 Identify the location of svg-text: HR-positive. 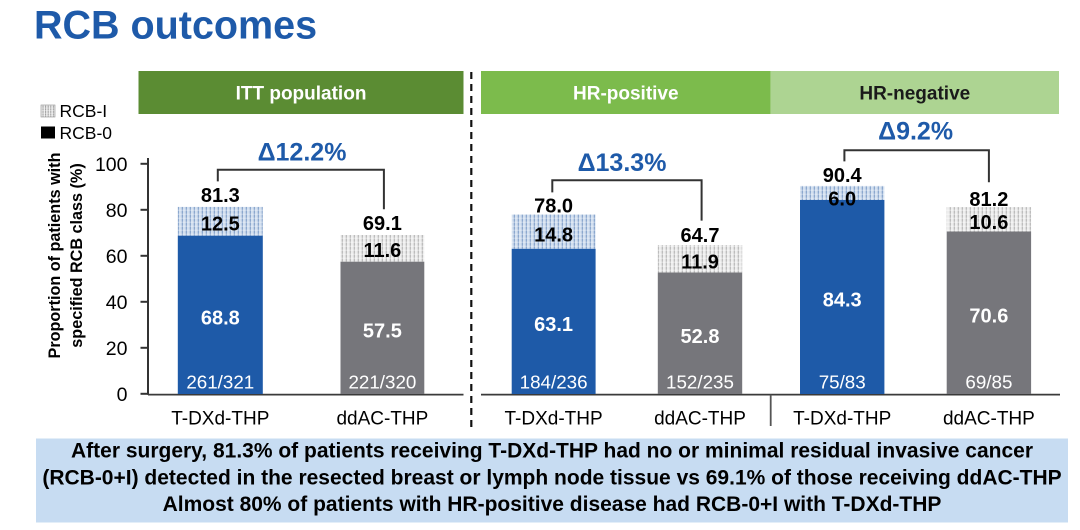
(626, 94).